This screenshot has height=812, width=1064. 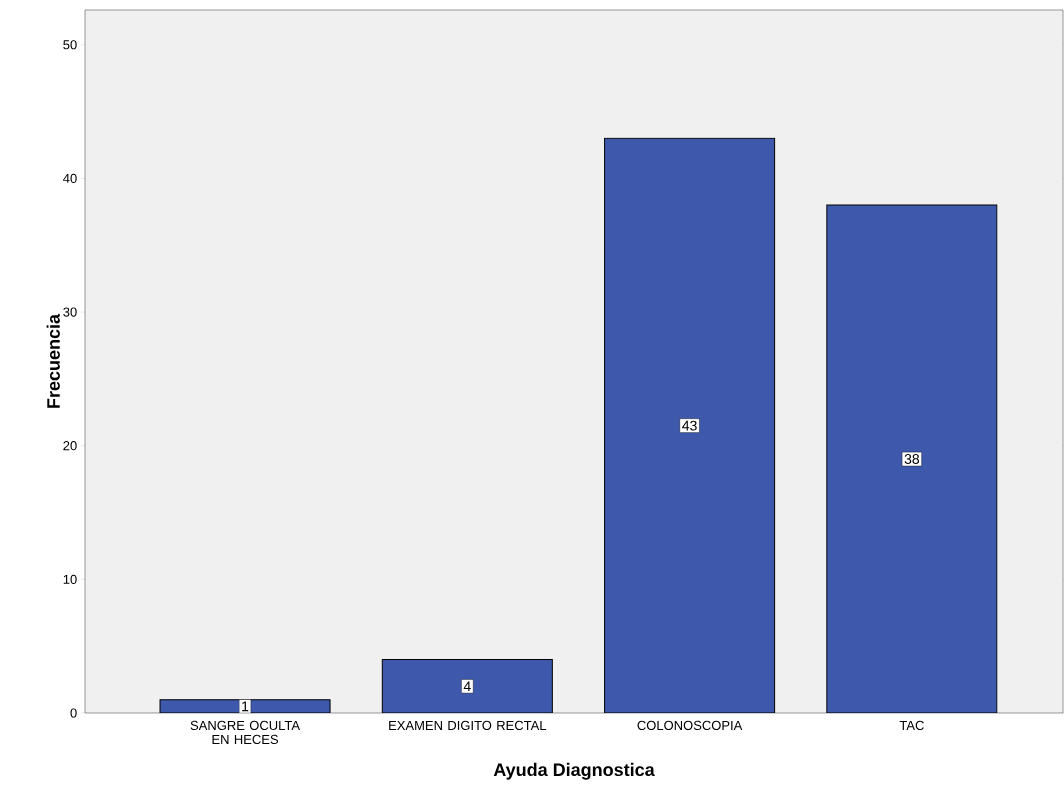 What do you see at coordinates (574, 771) in the screenshot?
I see `x-axis-title: Ayuda Diagnostica` at bounding box center [574, 771].